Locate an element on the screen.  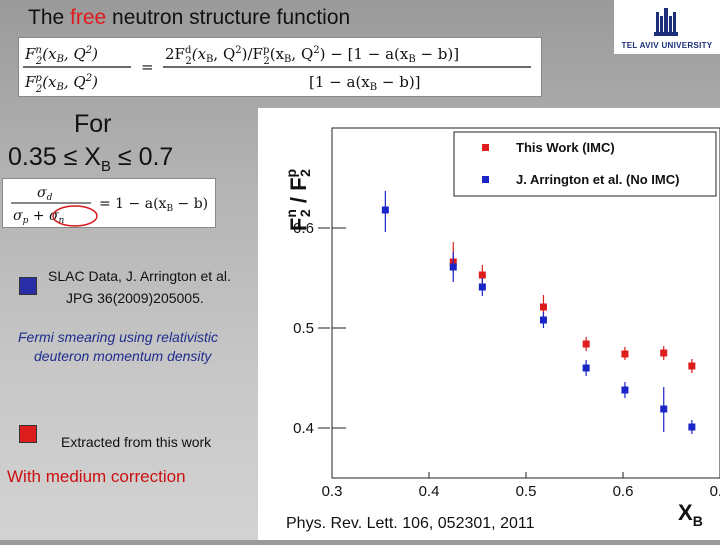
fermi-text-1: Fermi smearing using relativistic is located at coordinates (118, 337).